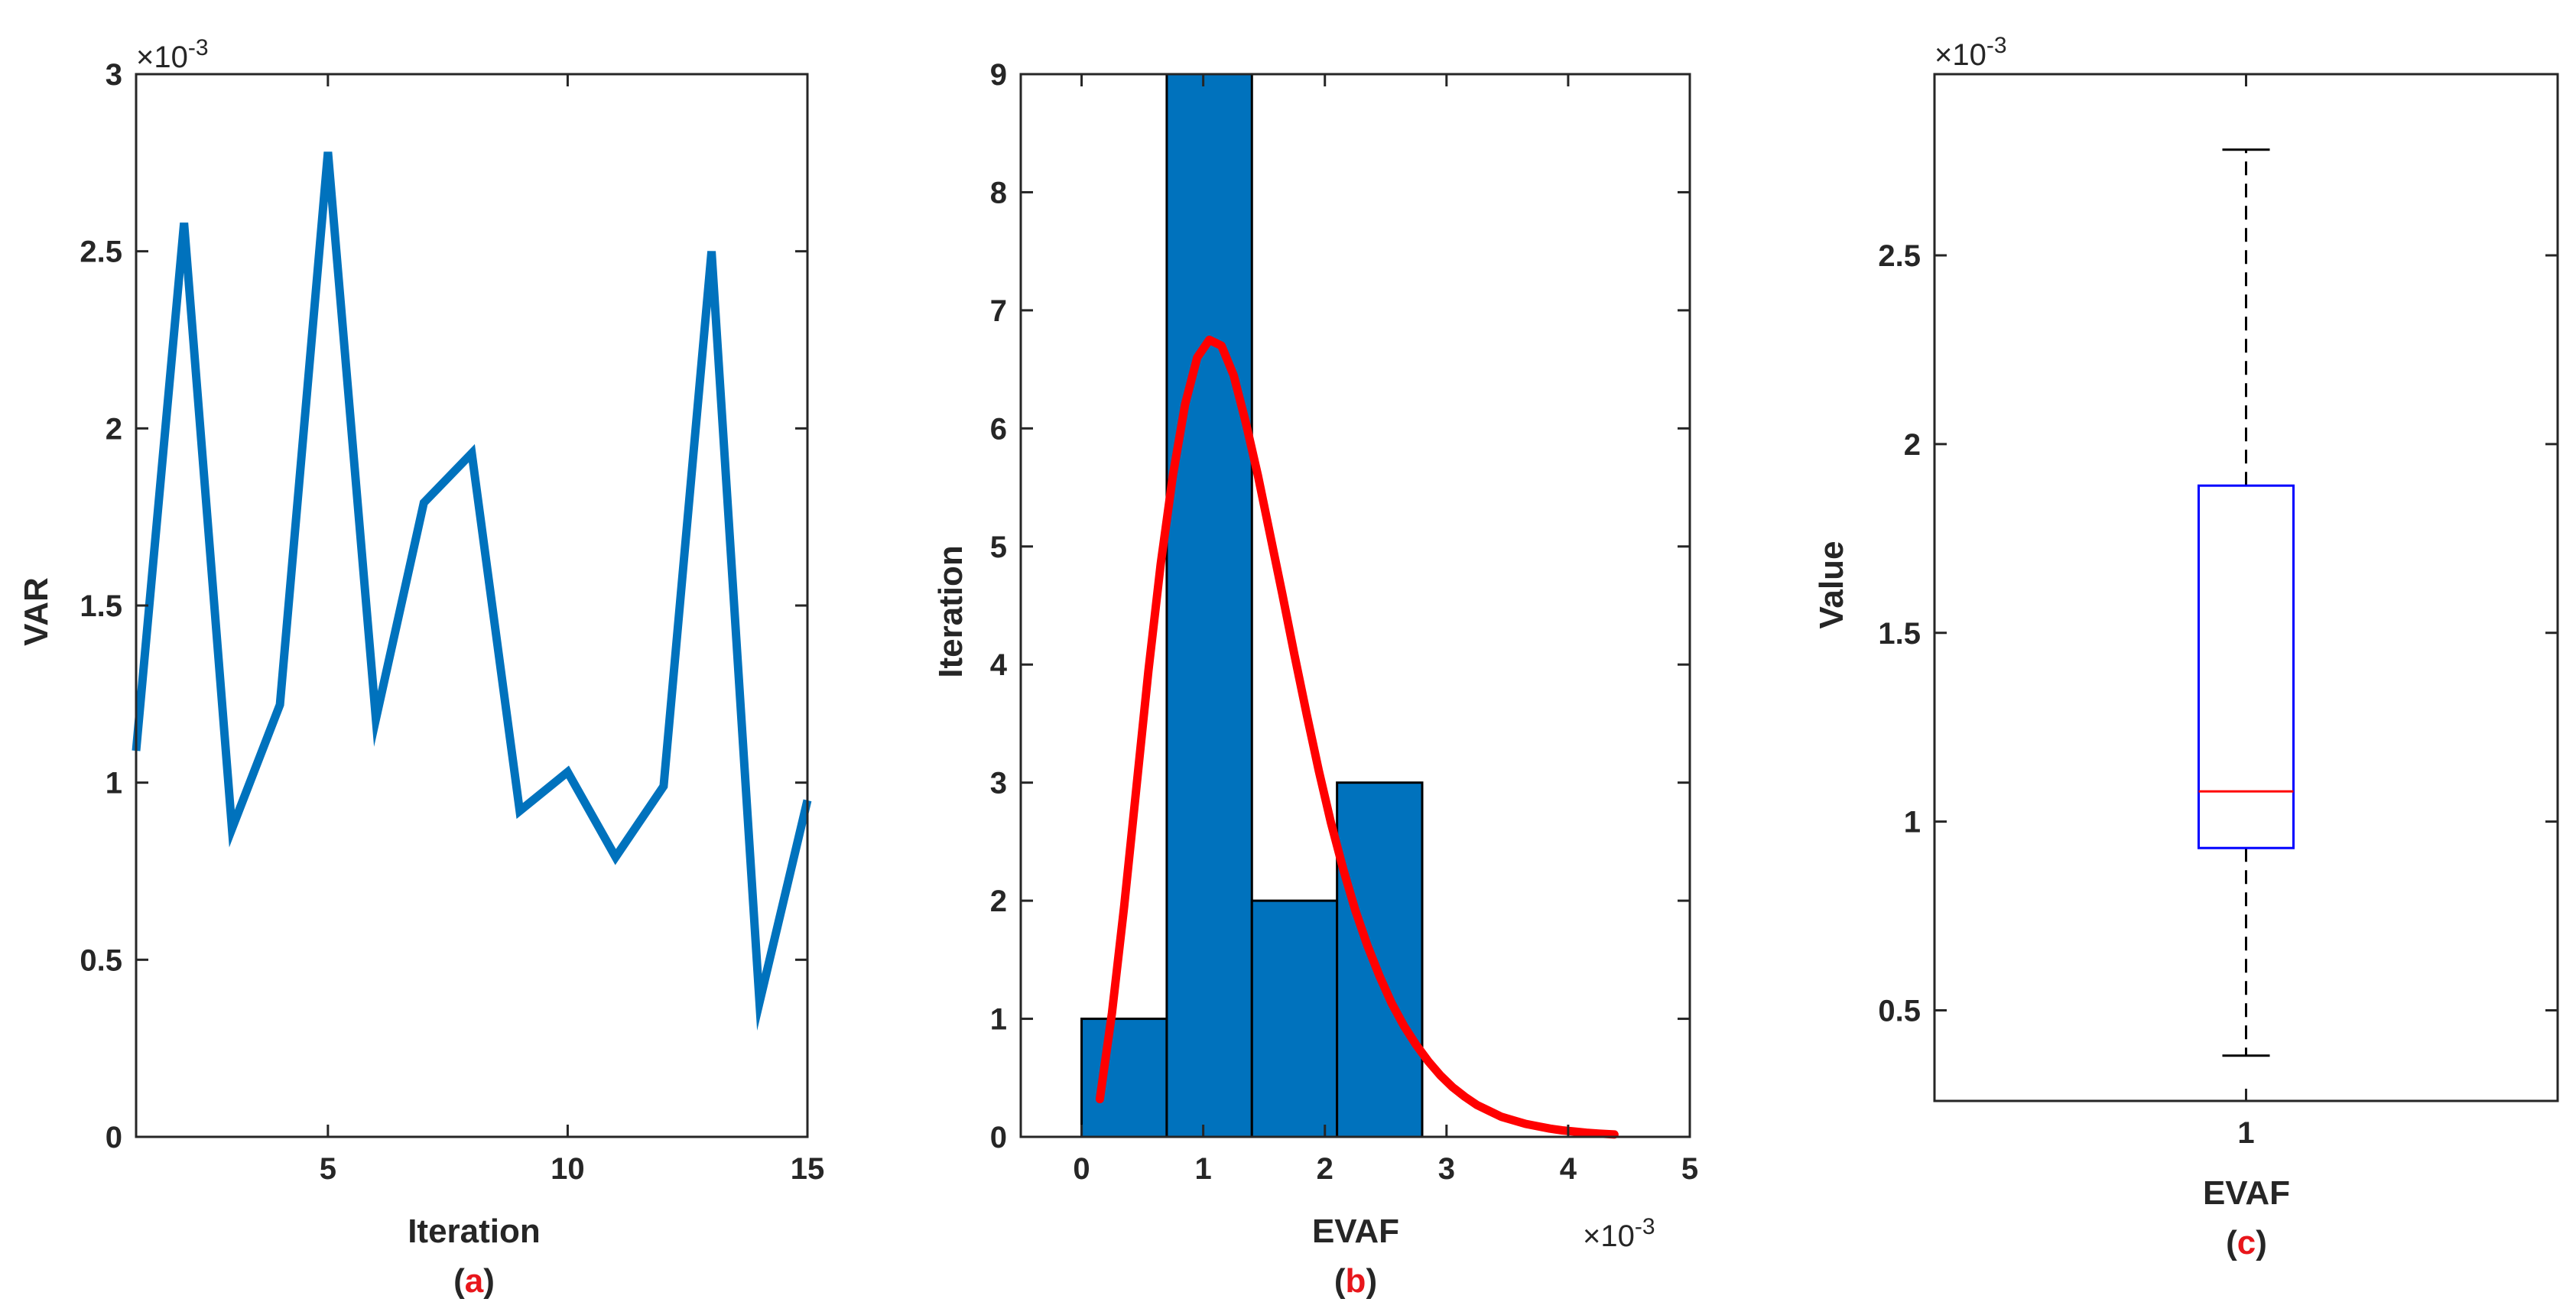  Describe the element at coordinates (999, 192) in the screenshot. I see `panel-b-y-tick-label: 8` at that location.